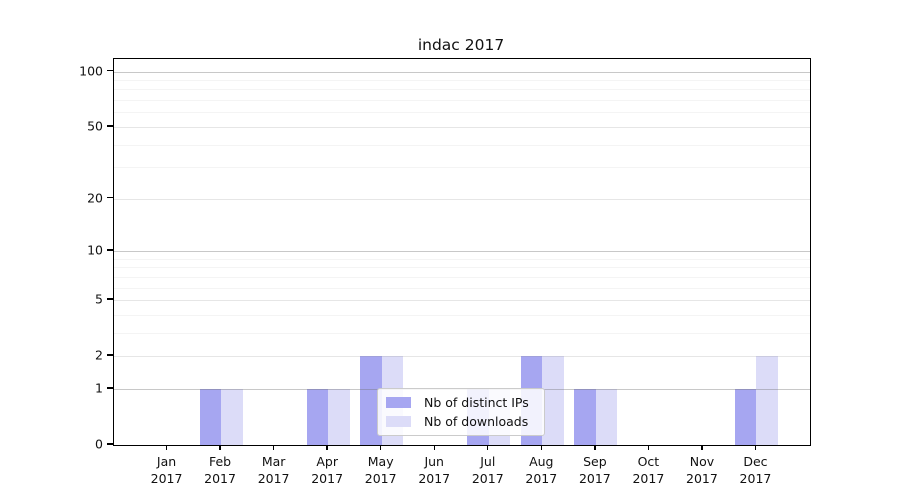 This screenshot has height=500, width=900. What do you see at coordinates (273, 470) in the screenshot?
I see `x-tick-label-mar: Mar 2017` at bounding box center [273, 470].